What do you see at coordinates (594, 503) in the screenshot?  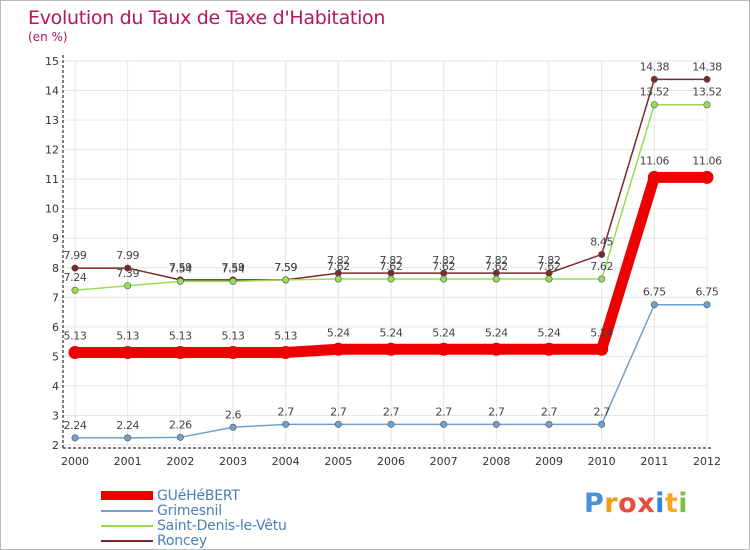 I see `logo-letter: P` at bounding box center [594, 503].